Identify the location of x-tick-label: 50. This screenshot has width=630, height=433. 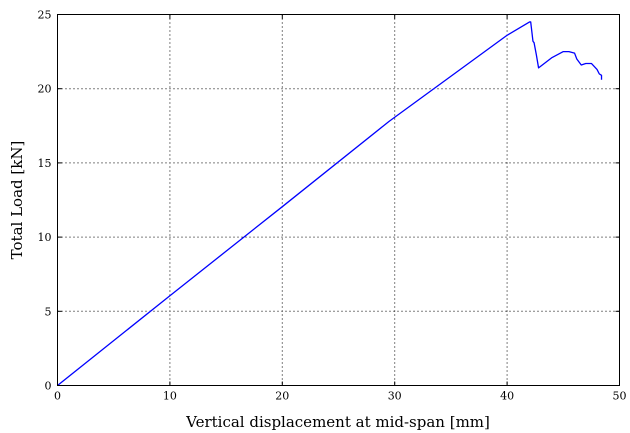
(620, 396).